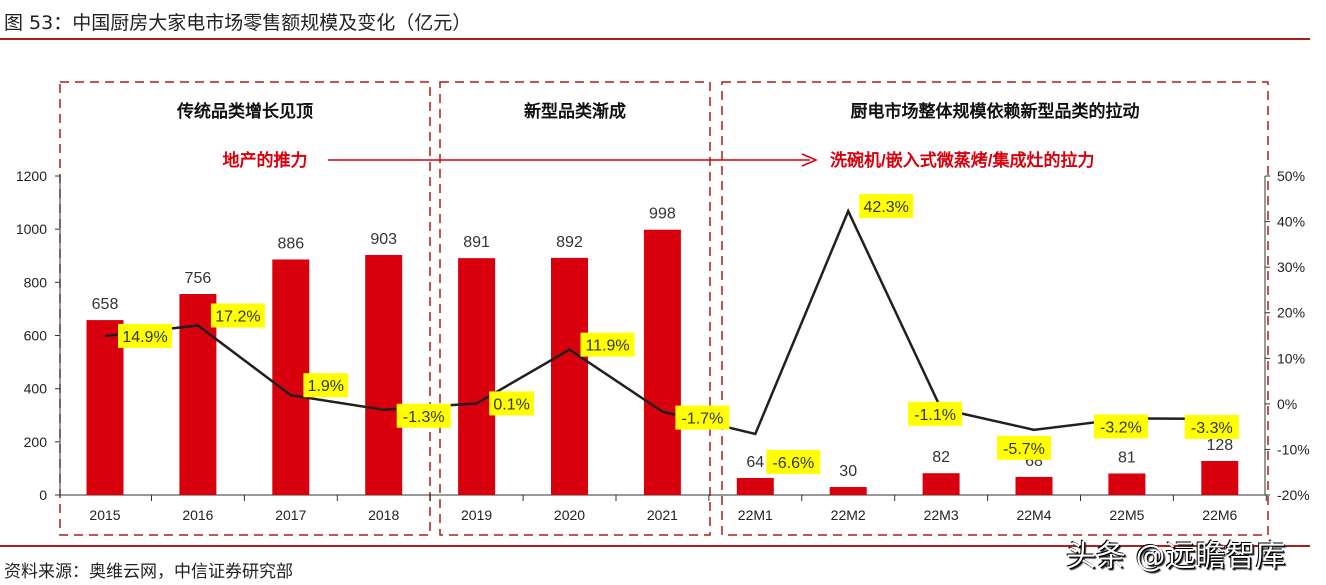 The width and height of the screenshot is (1326, 585). Describe the element at coordinates (1219, 515) in the screenshot. I see `x-tick-label: 22M6` at that location.